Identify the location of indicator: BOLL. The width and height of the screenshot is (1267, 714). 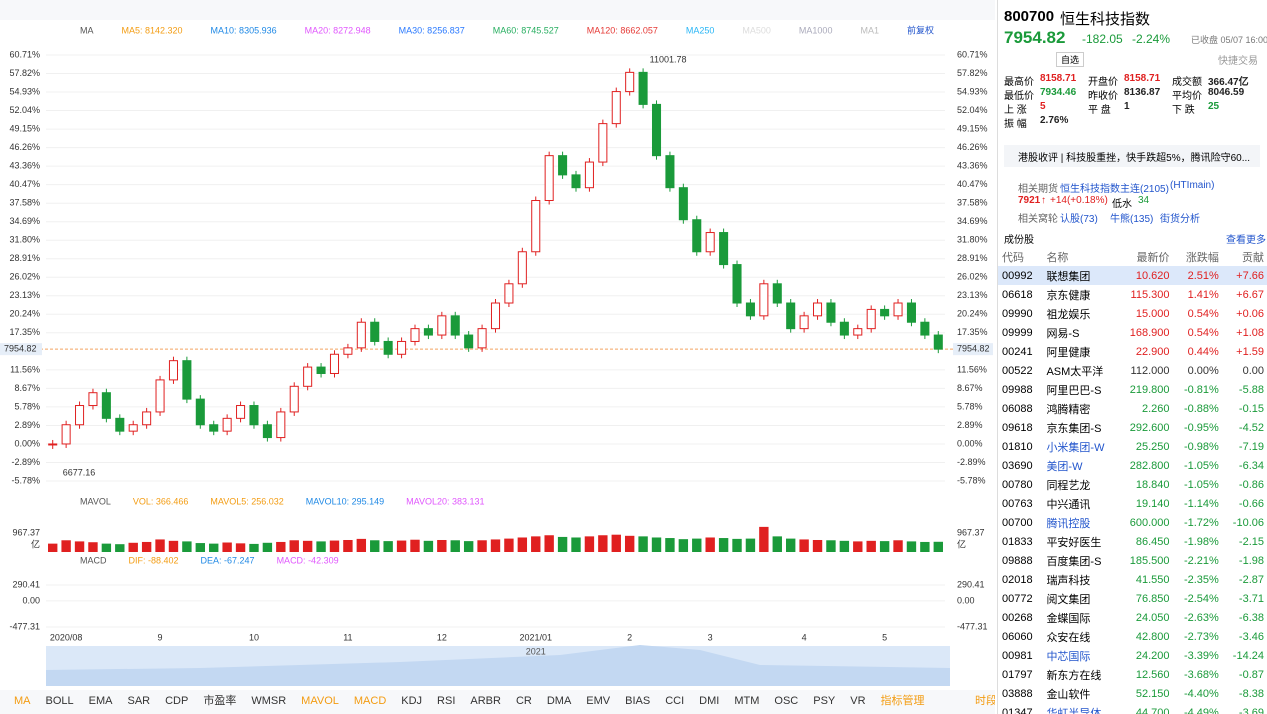
(60, 701).